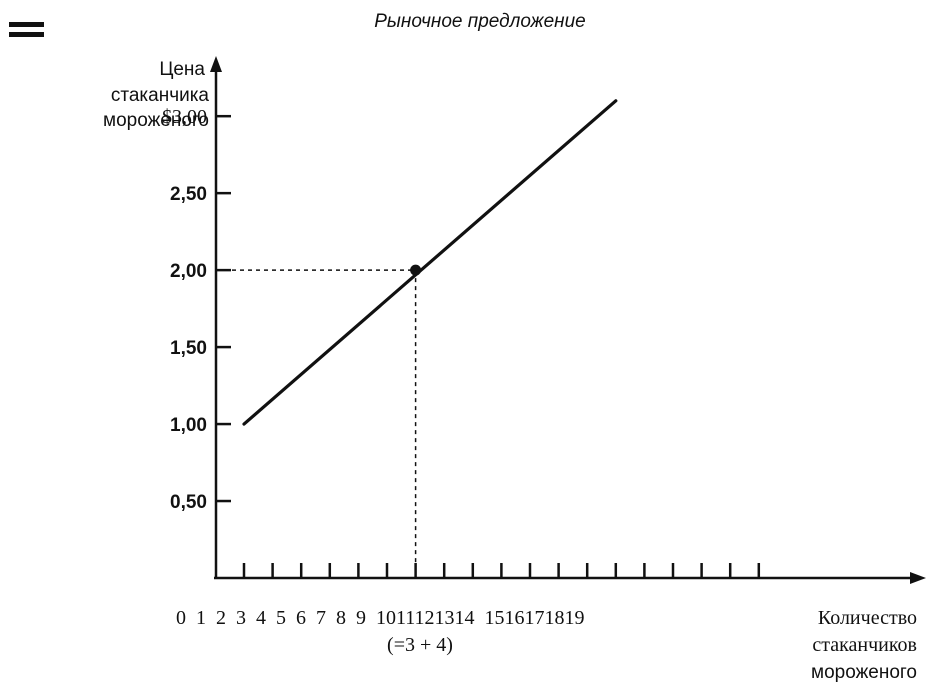 This screenshot has height=691, width=927. I want to click on y-axis-label-line-2: стаканчика, so click(160, 95).